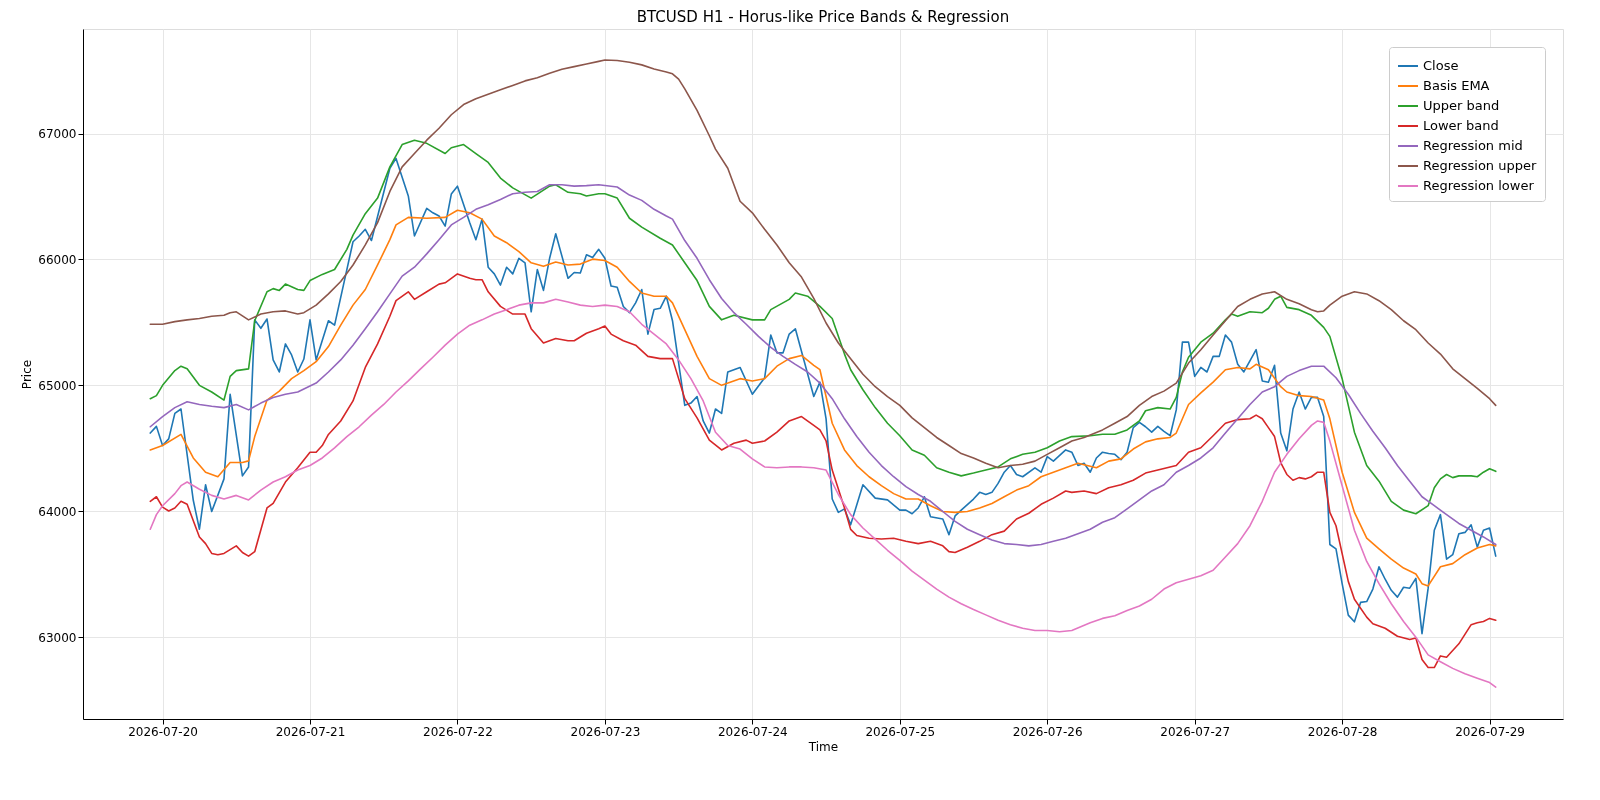  Describe the element at coordinates (823, 17) in the screenshot. I see `chart-title: BTCUSD H1 - Horus-like Price Bands & Regression` at that location.